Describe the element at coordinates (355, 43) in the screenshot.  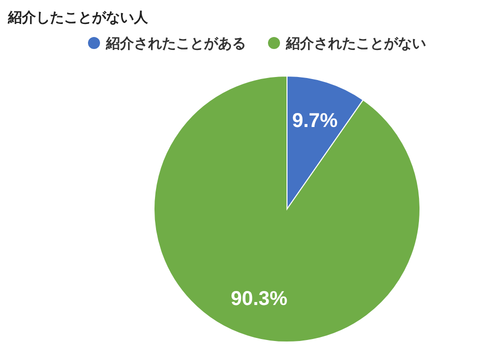
I see `legend-label: 紹介されたことがない` at that location.